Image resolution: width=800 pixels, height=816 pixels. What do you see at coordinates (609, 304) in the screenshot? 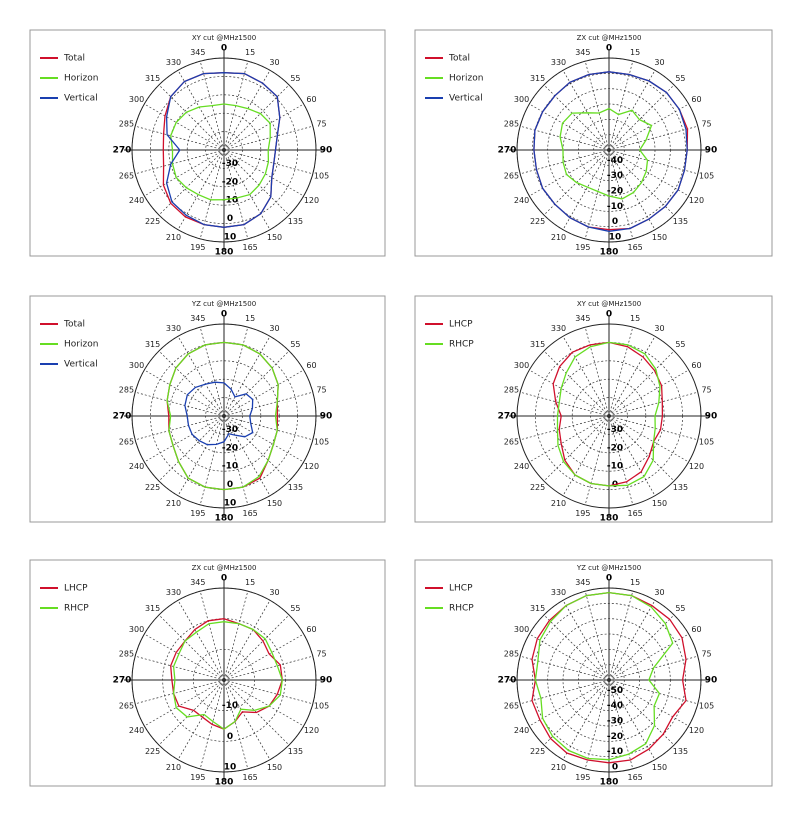
I see `chart-title: XY cut @MHz1500` at bounding box center [609, 304].